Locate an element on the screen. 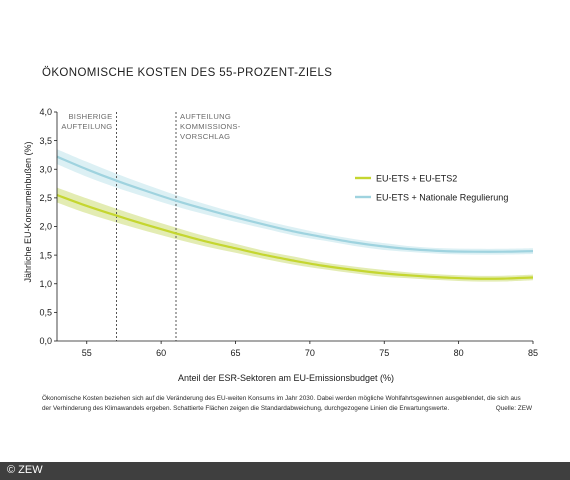  y-axis-label: Jährliche EU-Konsumeinbußen (%) is located at coordinates (28, 211).